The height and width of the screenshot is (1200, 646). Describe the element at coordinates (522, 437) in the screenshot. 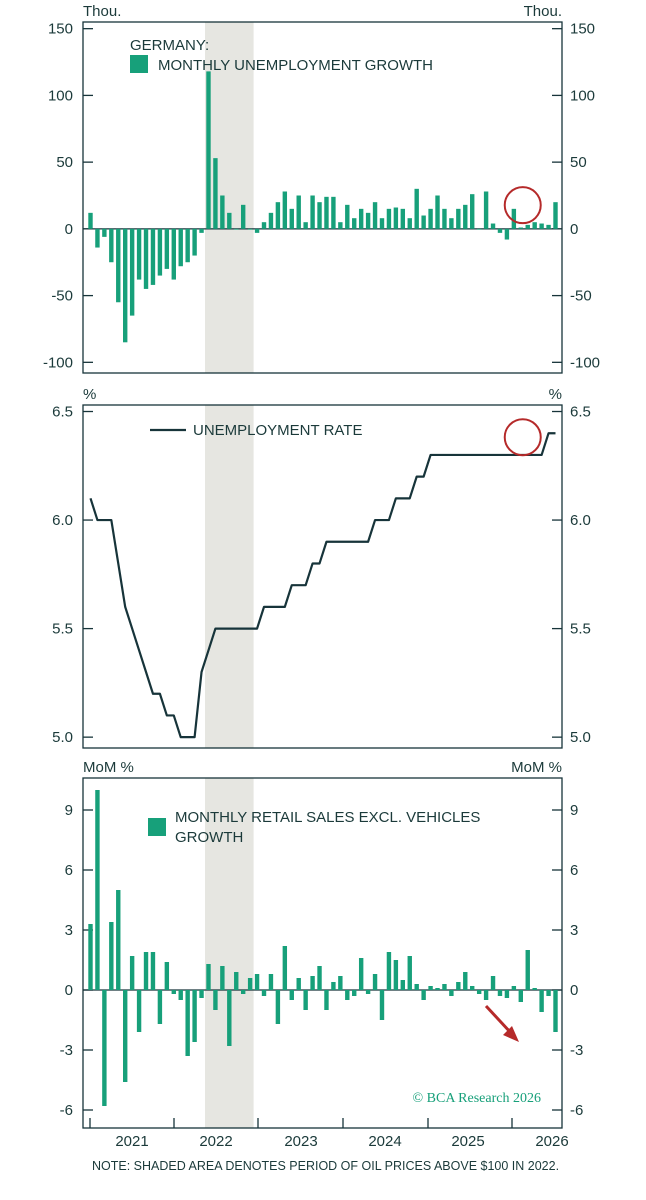

I see `highlight-circle` at that location.